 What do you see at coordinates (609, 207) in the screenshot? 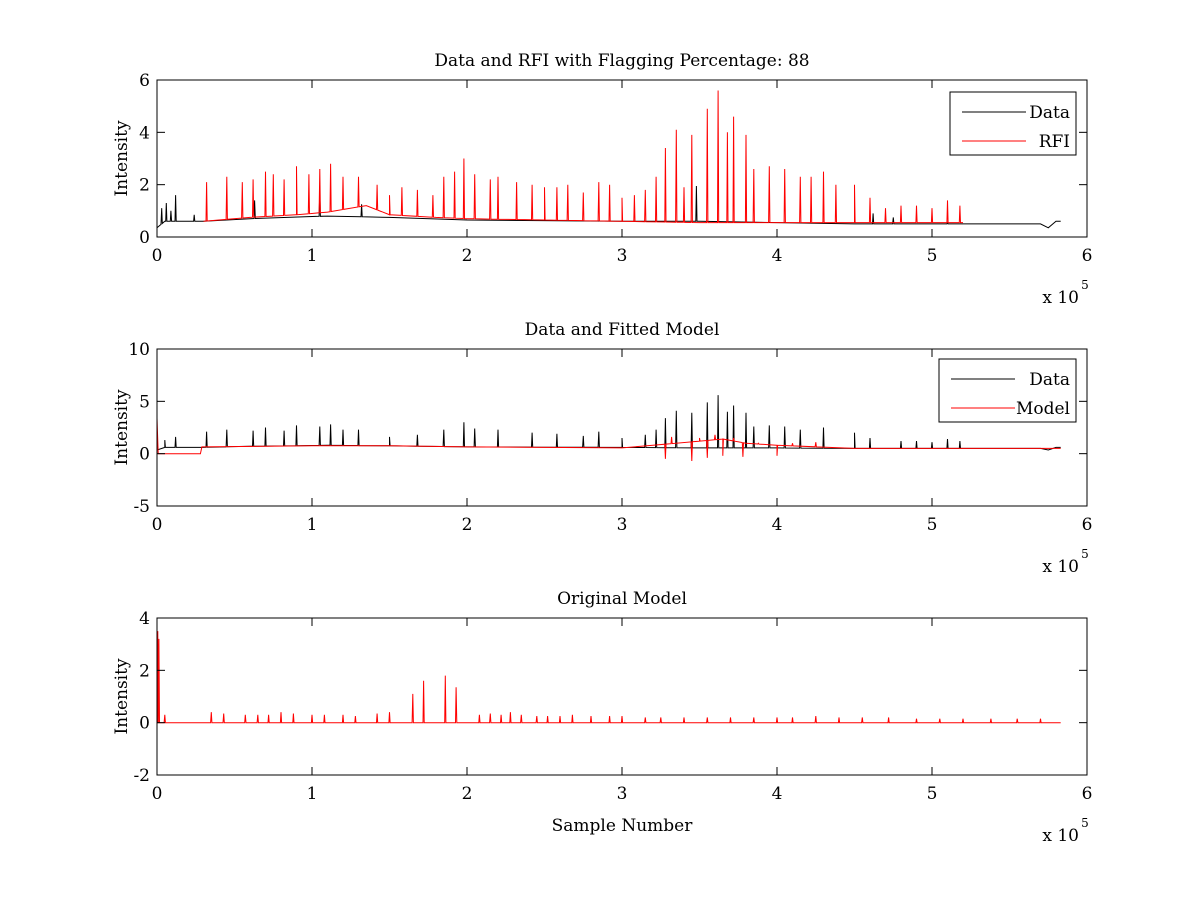
I see `series-data-line` at bounding box center [609, 207].